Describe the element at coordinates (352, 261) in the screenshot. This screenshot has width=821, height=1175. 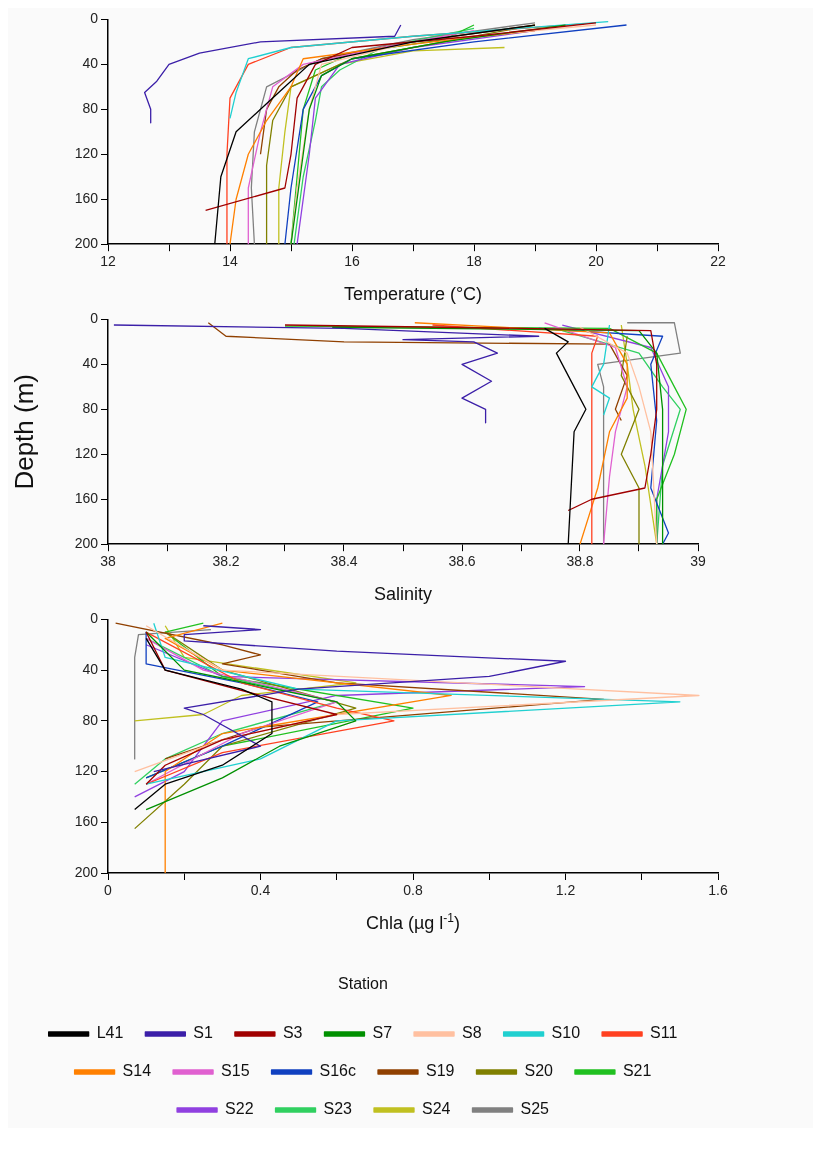
I see `x-tick-label: 16` at that location.